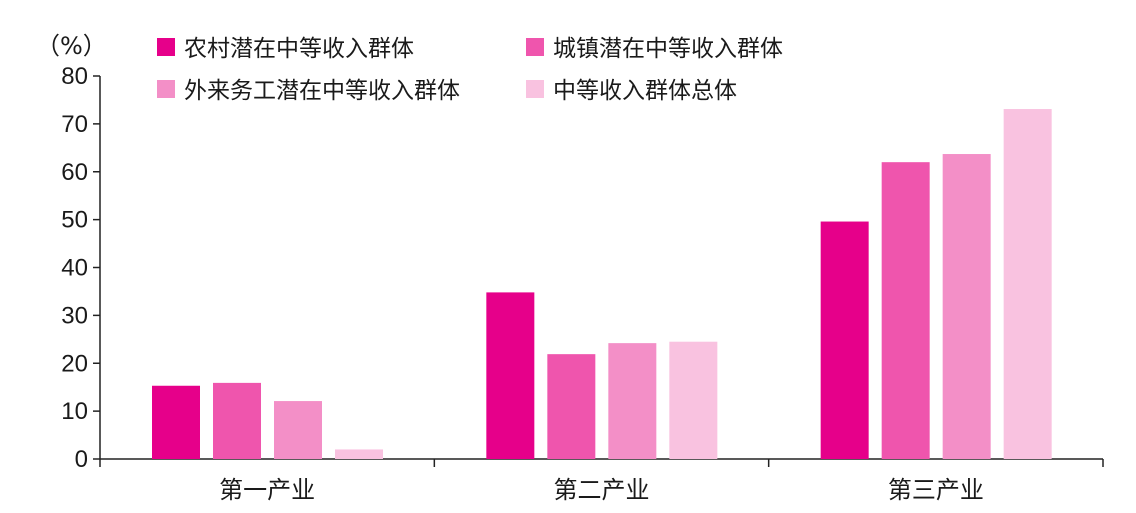 Image resolution: width=1136 pixels, height=513 pixels. What do you see at coordinates (74, 124) in the screenshot?
I see `y-tick-label: 70` at bounding box center [74, 124].